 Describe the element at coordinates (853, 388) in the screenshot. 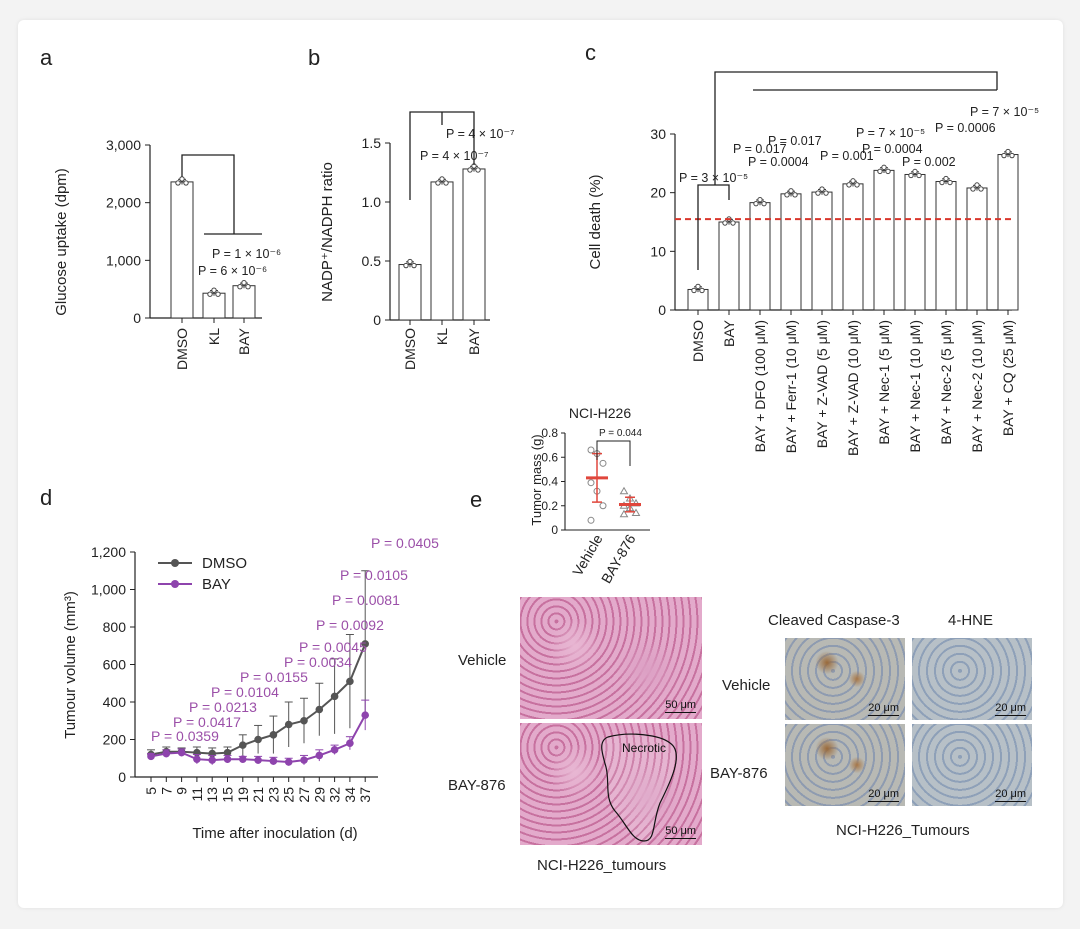

I see `x-tick-label: BAY + Z-VAD (10 μM)` at that location.